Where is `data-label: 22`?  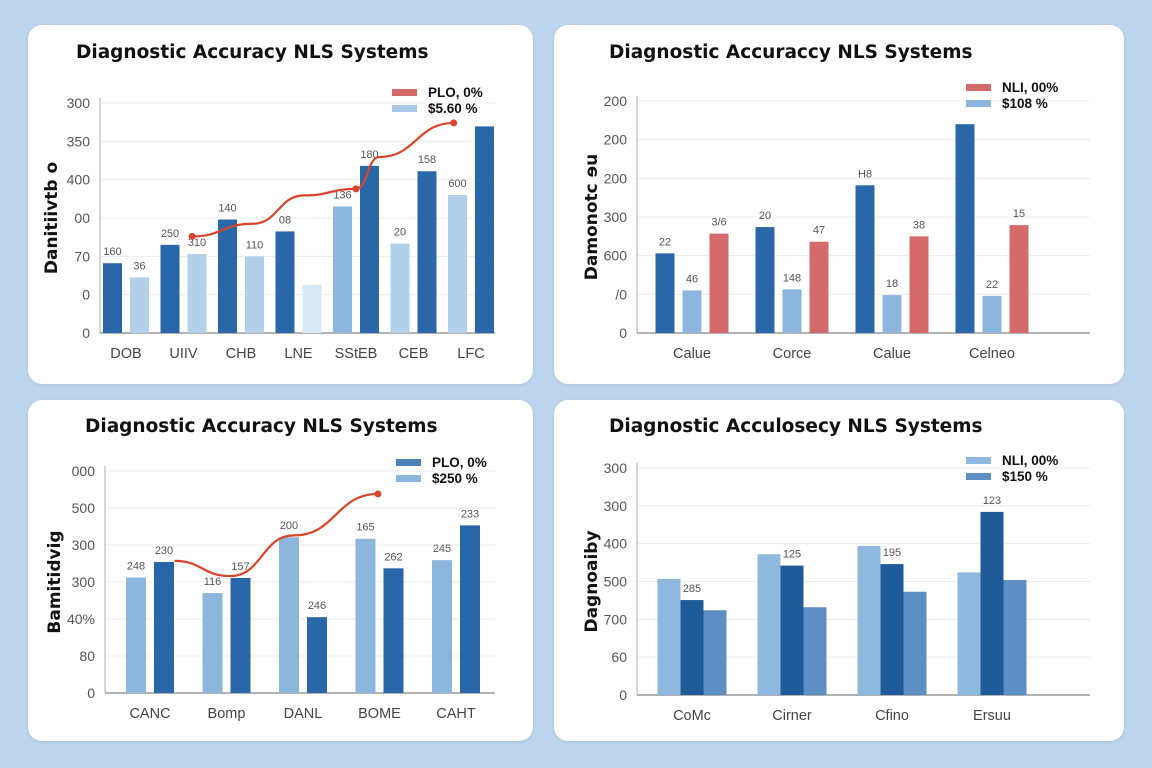 data-label: 22 is located at coordinates (665, 242).